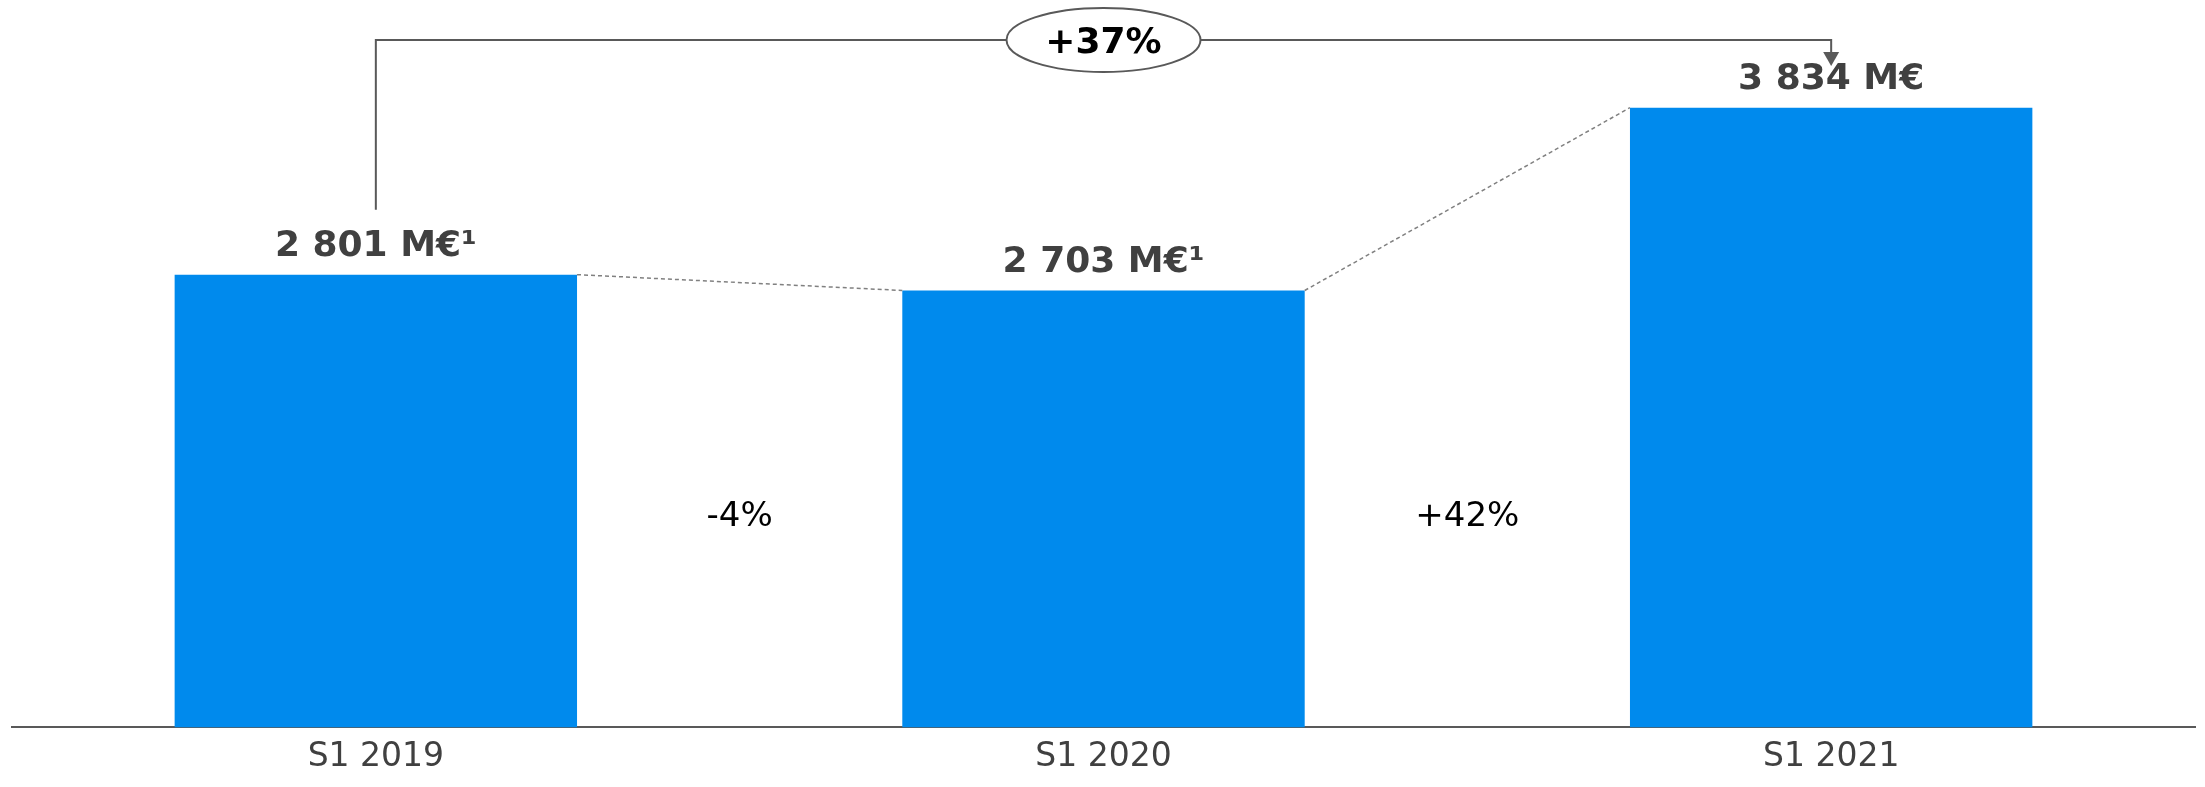  Describe the element at coordinates (375, 243) in the screenshot. I see `data-label: 2 801 M€¹` at that location.